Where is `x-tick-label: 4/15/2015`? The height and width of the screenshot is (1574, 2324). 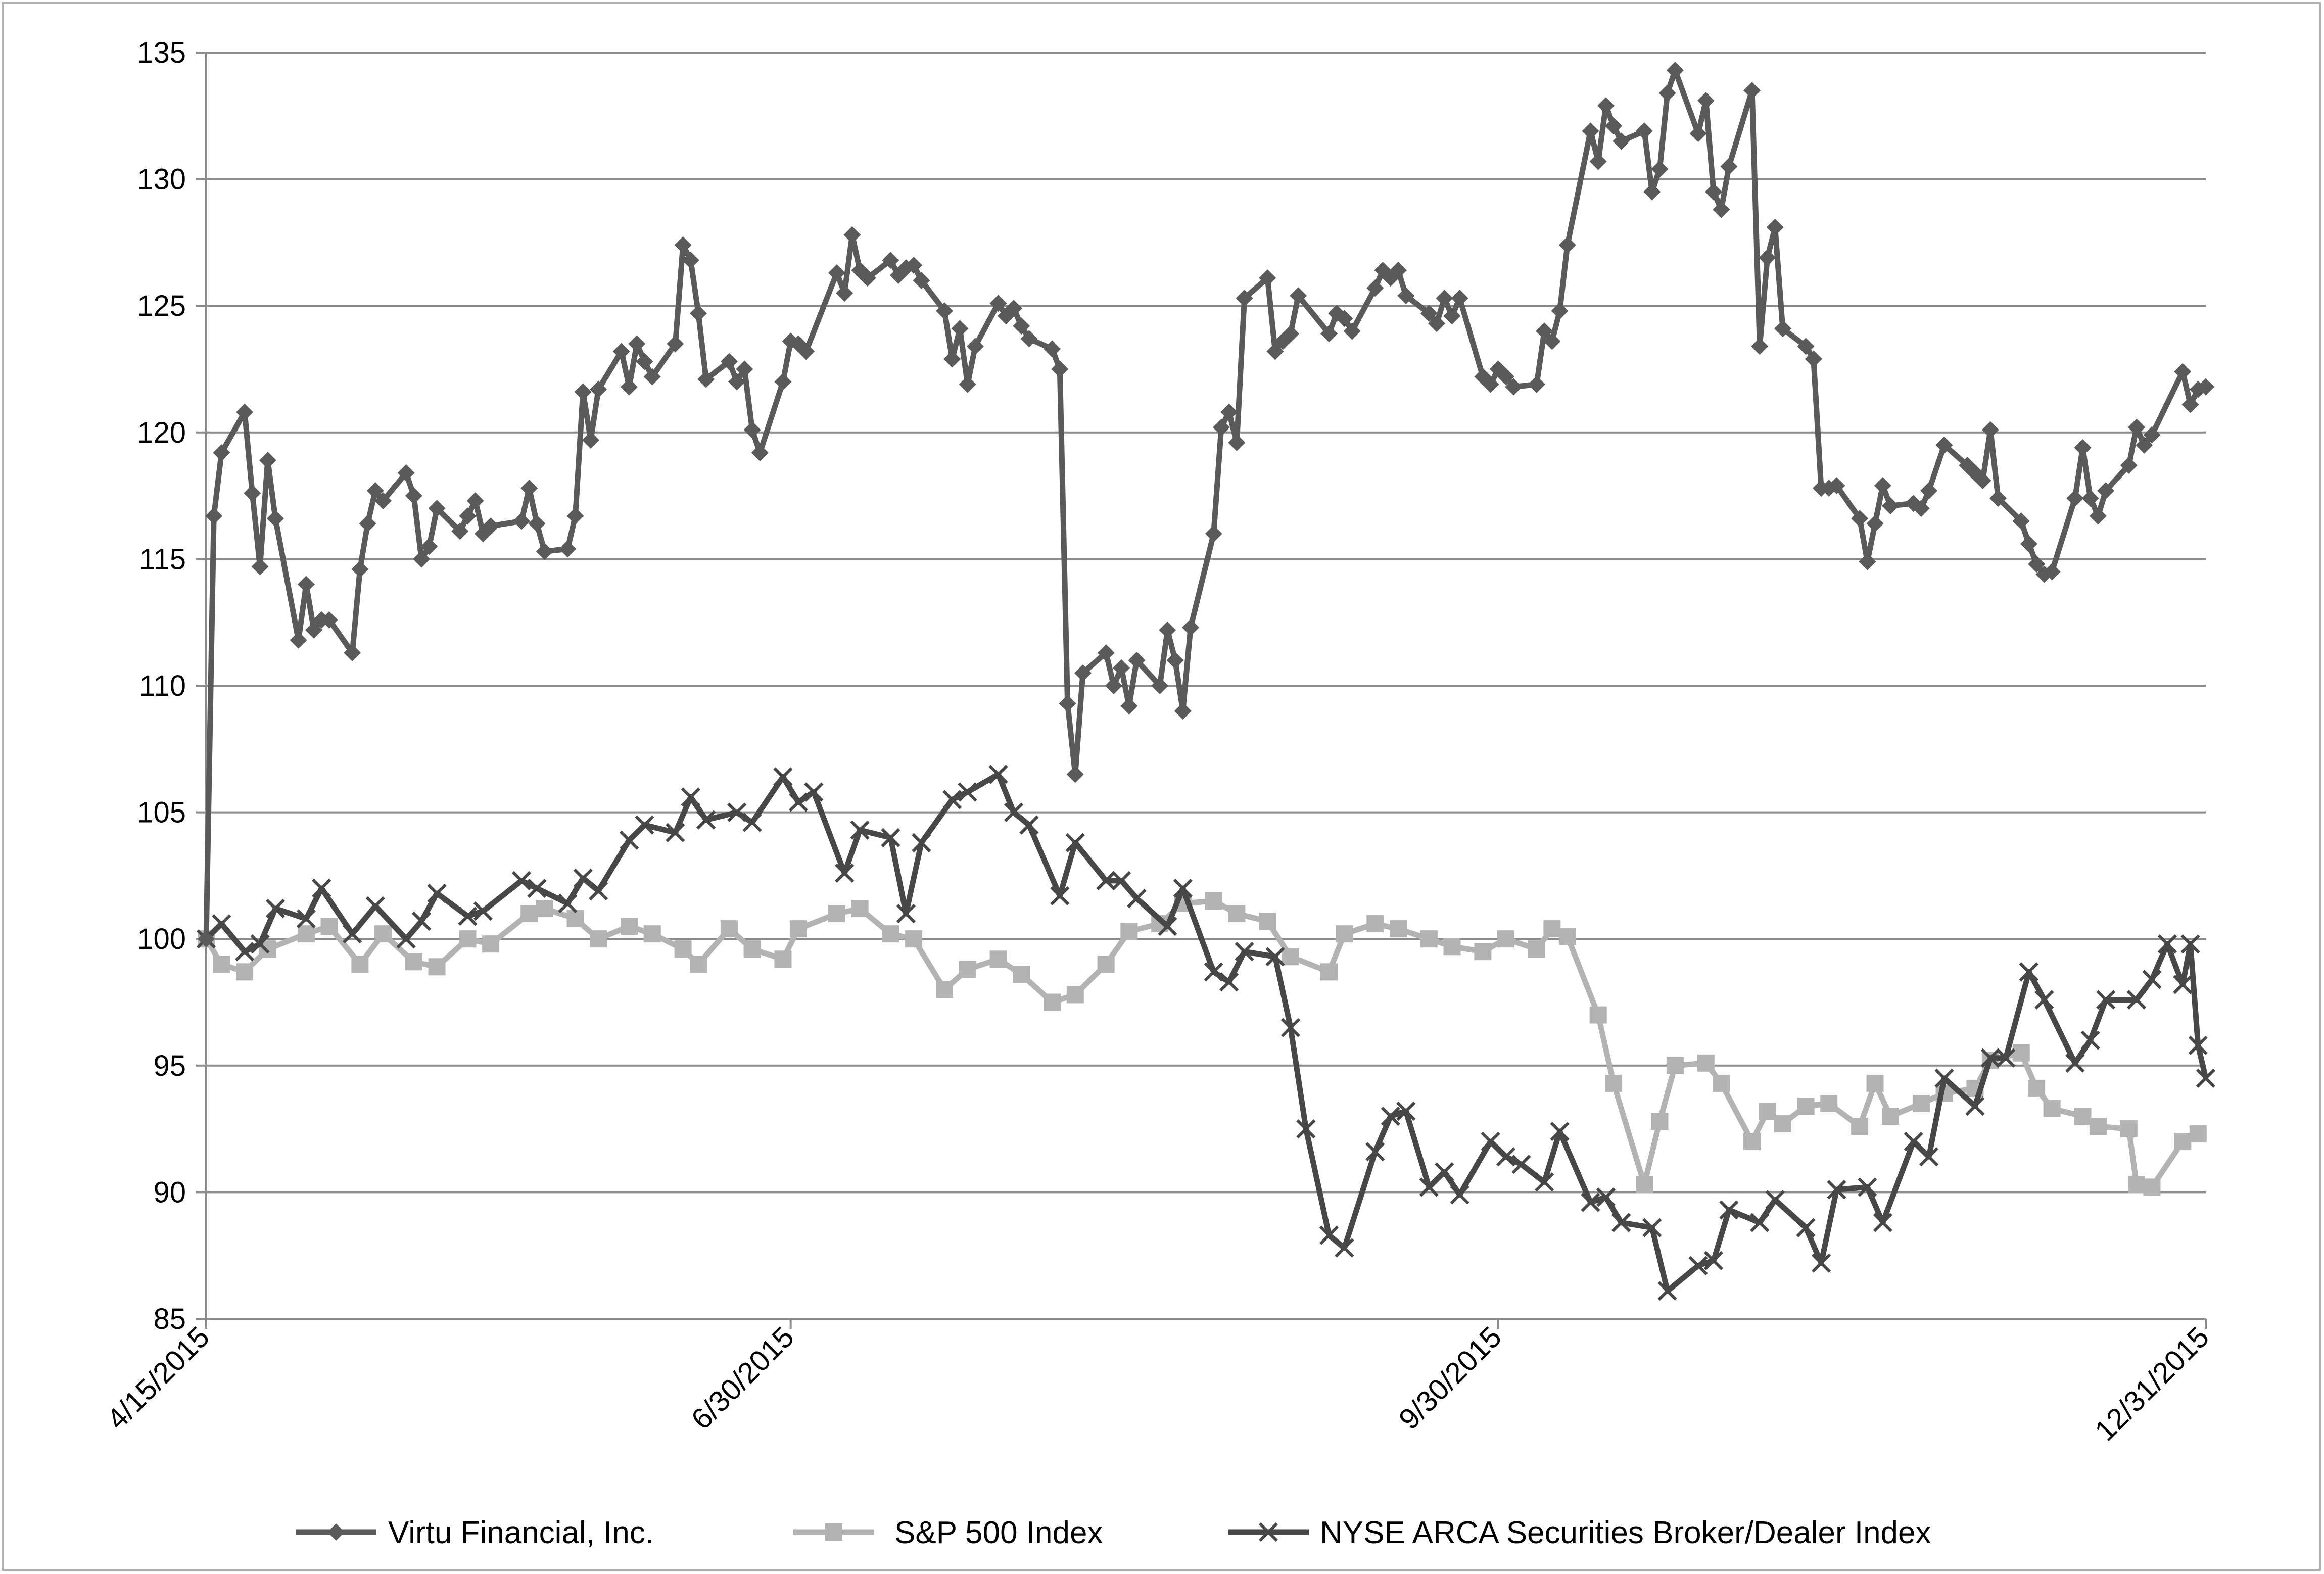 x-tick-label: 4/15/2015 is located at coordinates (158, 1378).